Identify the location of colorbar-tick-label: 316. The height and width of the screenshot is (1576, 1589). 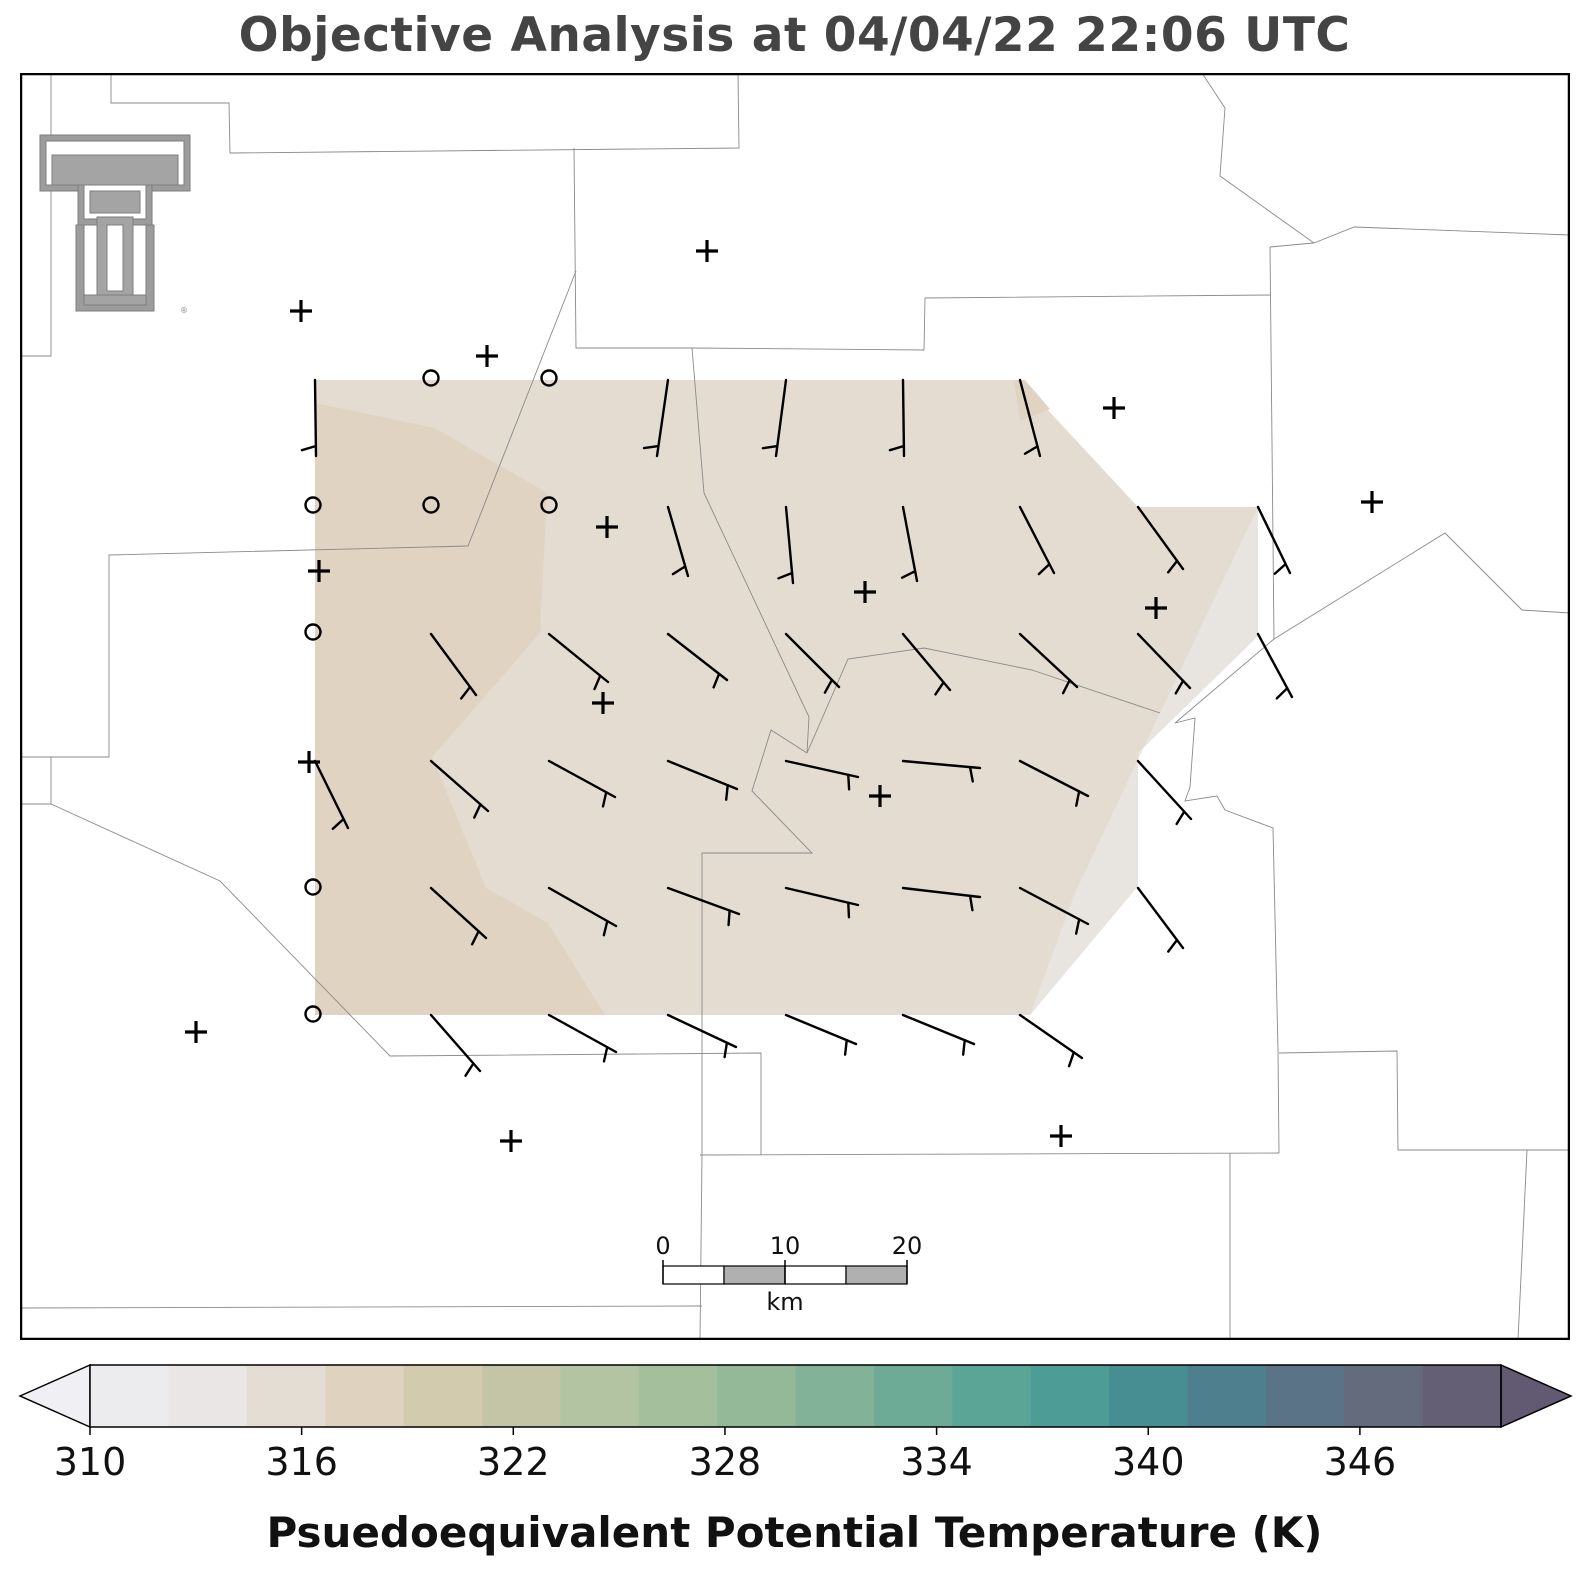
(301, 1462).